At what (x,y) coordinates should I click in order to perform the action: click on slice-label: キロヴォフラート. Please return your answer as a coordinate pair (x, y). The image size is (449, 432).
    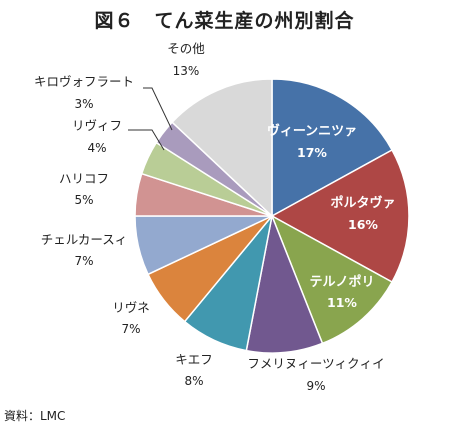
    Looking at the image, I should click on (84, 81).